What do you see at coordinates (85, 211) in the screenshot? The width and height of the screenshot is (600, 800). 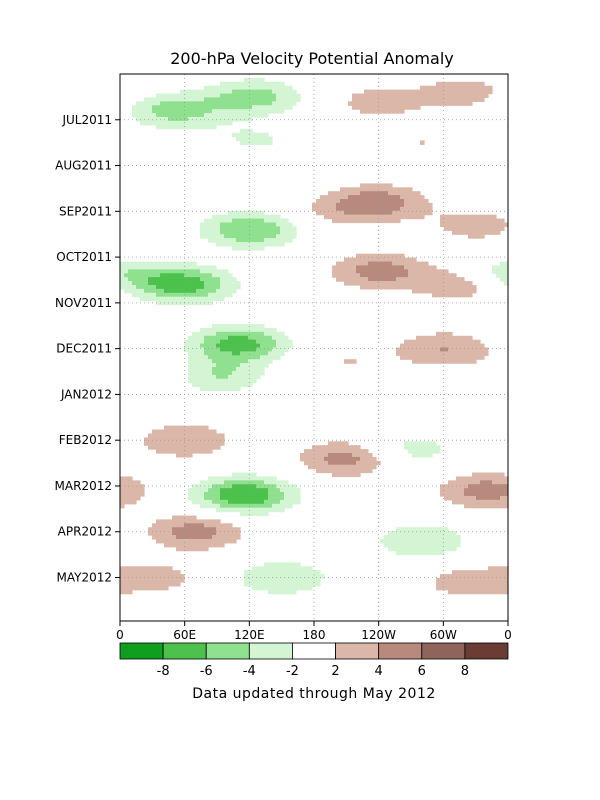 I see `y-tick-label: SEP2011` at bounding box center [85, 211].